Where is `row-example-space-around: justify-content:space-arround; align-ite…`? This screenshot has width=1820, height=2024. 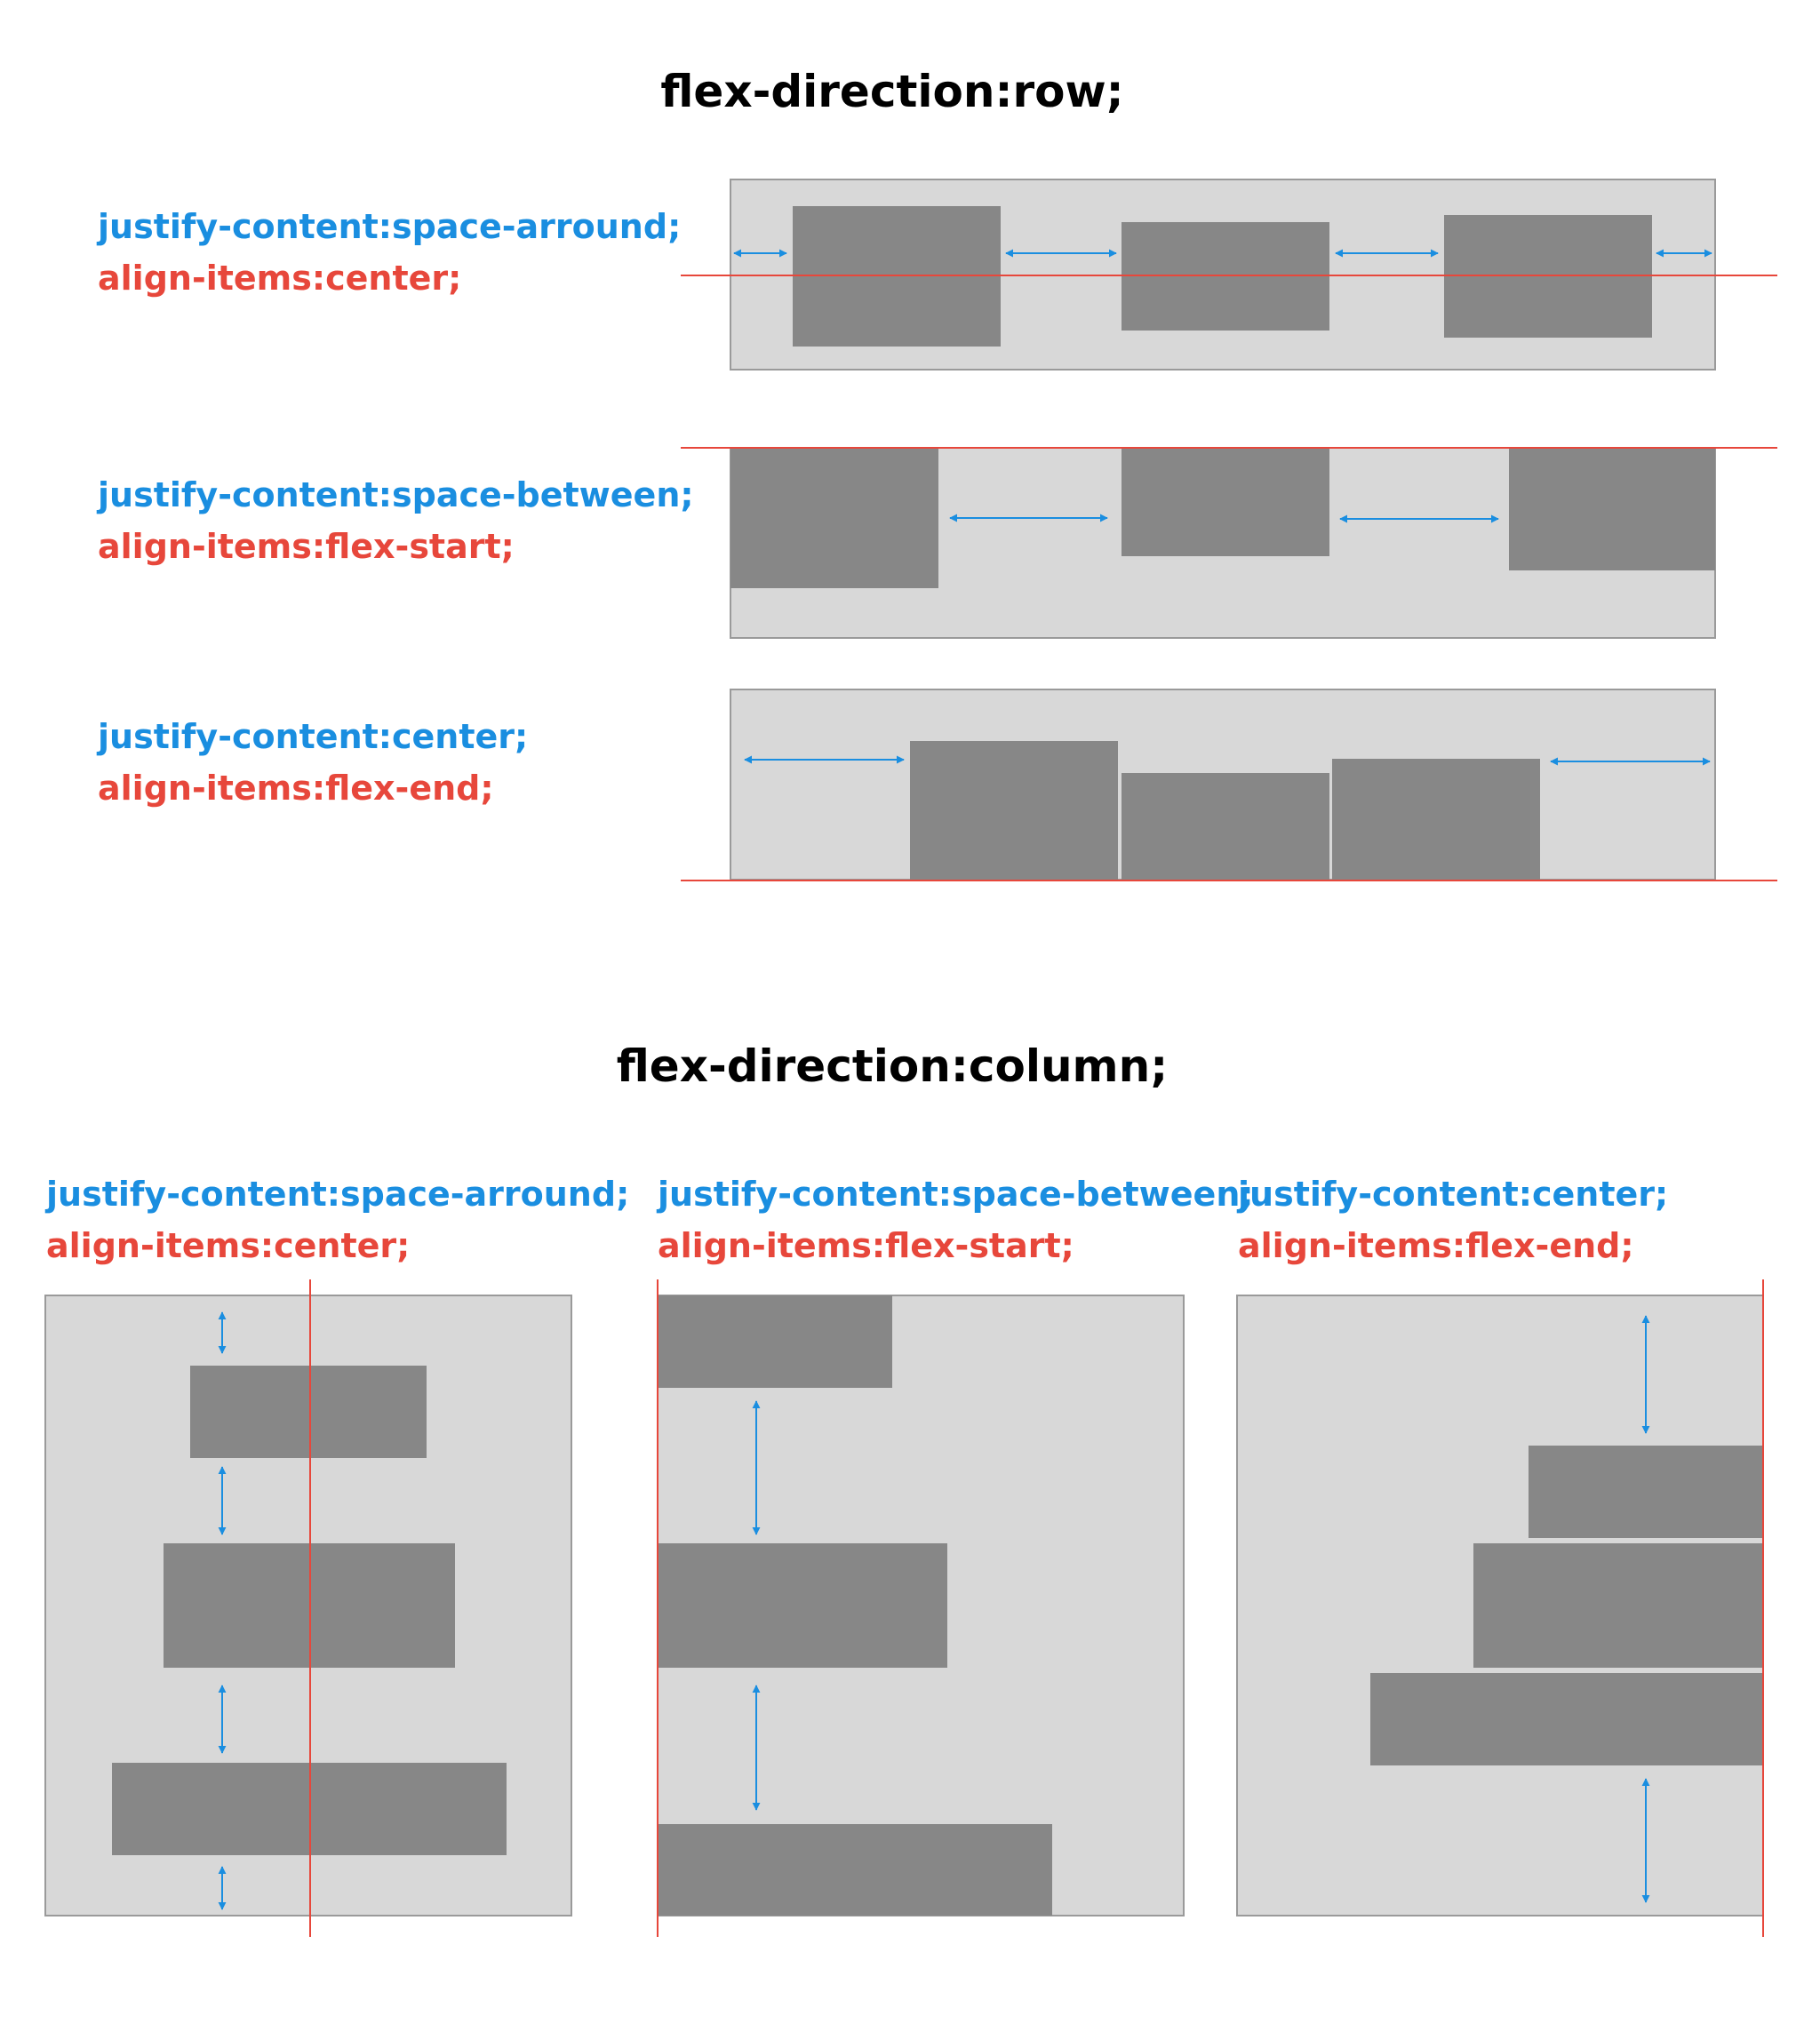 row-example-space-around: justify-content:space-arround; align-ite… is located at coordinates (936, 275).